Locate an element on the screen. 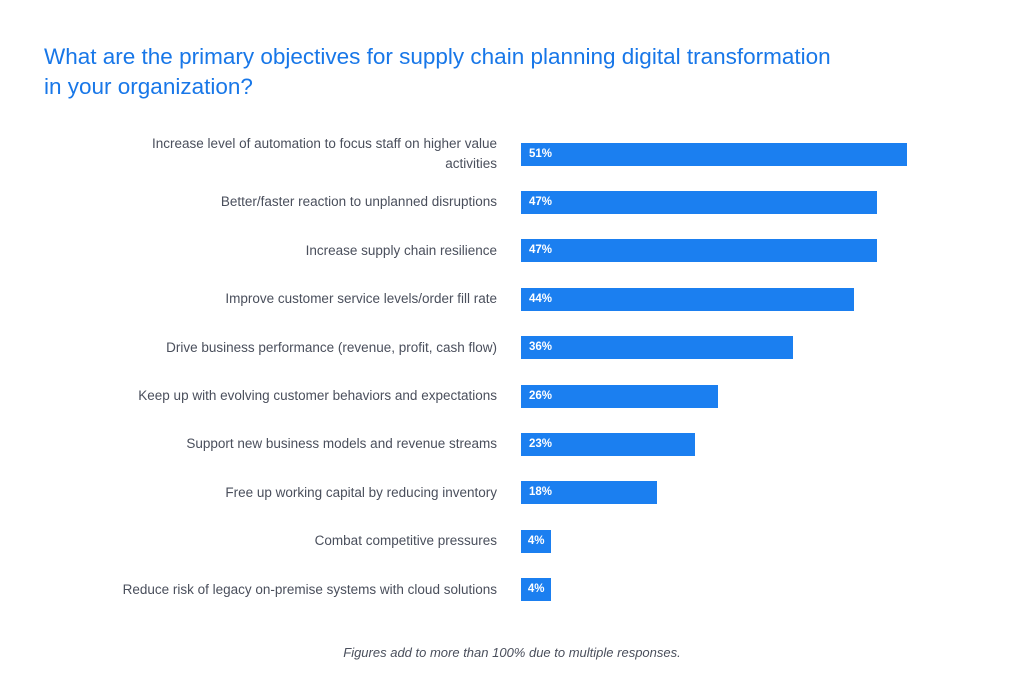 Image resolution: width=1024 pixels, height=698 pixels. category-label: Combat competitive pressures is located at coordinates (405, 541).